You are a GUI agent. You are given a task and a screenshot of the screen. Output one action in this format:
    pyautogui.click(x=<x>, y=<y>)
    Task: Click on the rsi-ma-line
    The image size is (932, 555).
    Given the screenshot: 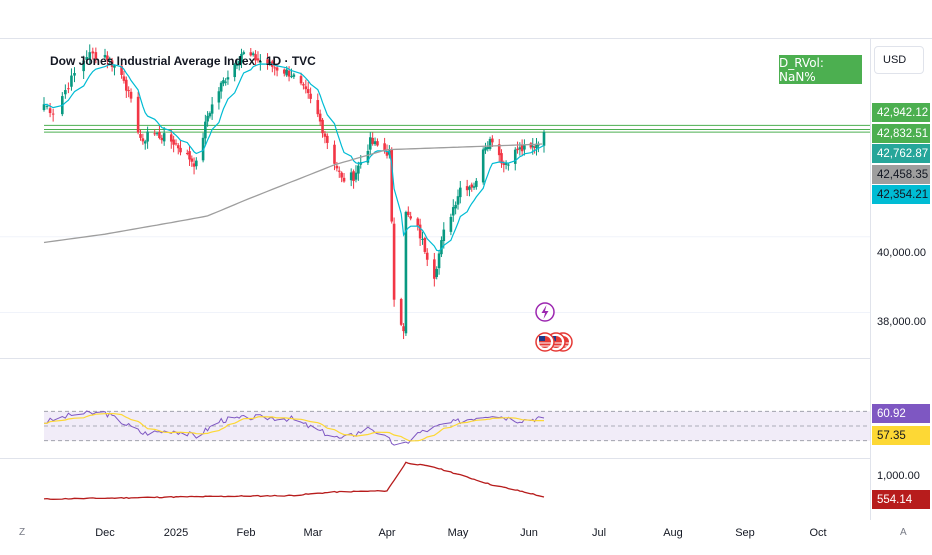 What is the action you would take?
    pyautogui.click(x=294, y=427)
    